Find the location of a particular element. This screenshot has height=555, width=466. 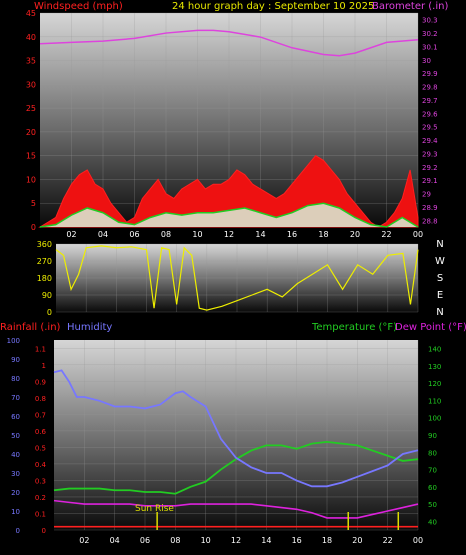

wind-time-tick: 12 is located at coordinates (229, 234).